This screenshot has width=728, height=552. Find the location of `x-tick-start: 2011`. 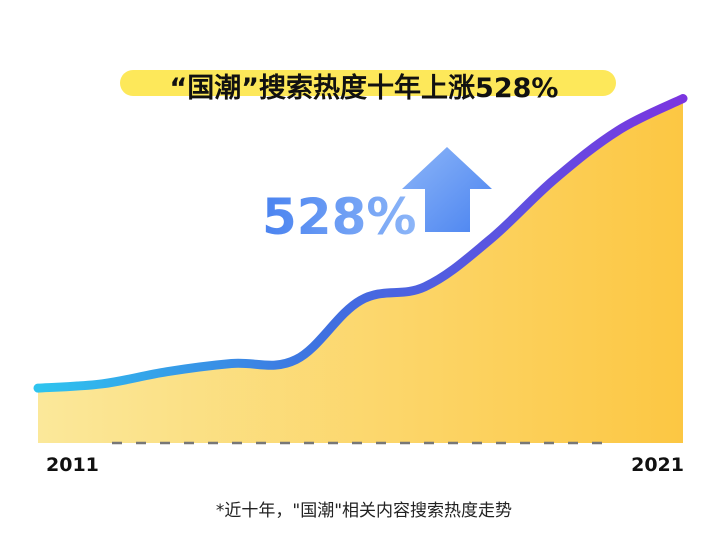

x-tick-start: 2011 is located at coordinates (72, 465).